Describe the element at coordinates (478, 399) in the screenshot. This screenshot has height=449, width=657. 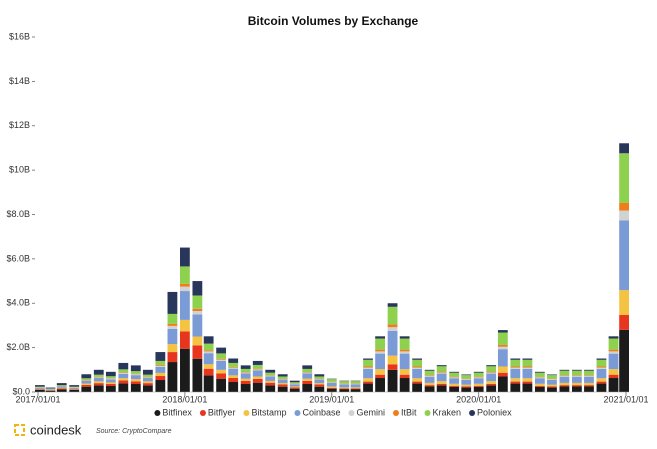
I see `x-tick-label: 2020/01/01` at that location.